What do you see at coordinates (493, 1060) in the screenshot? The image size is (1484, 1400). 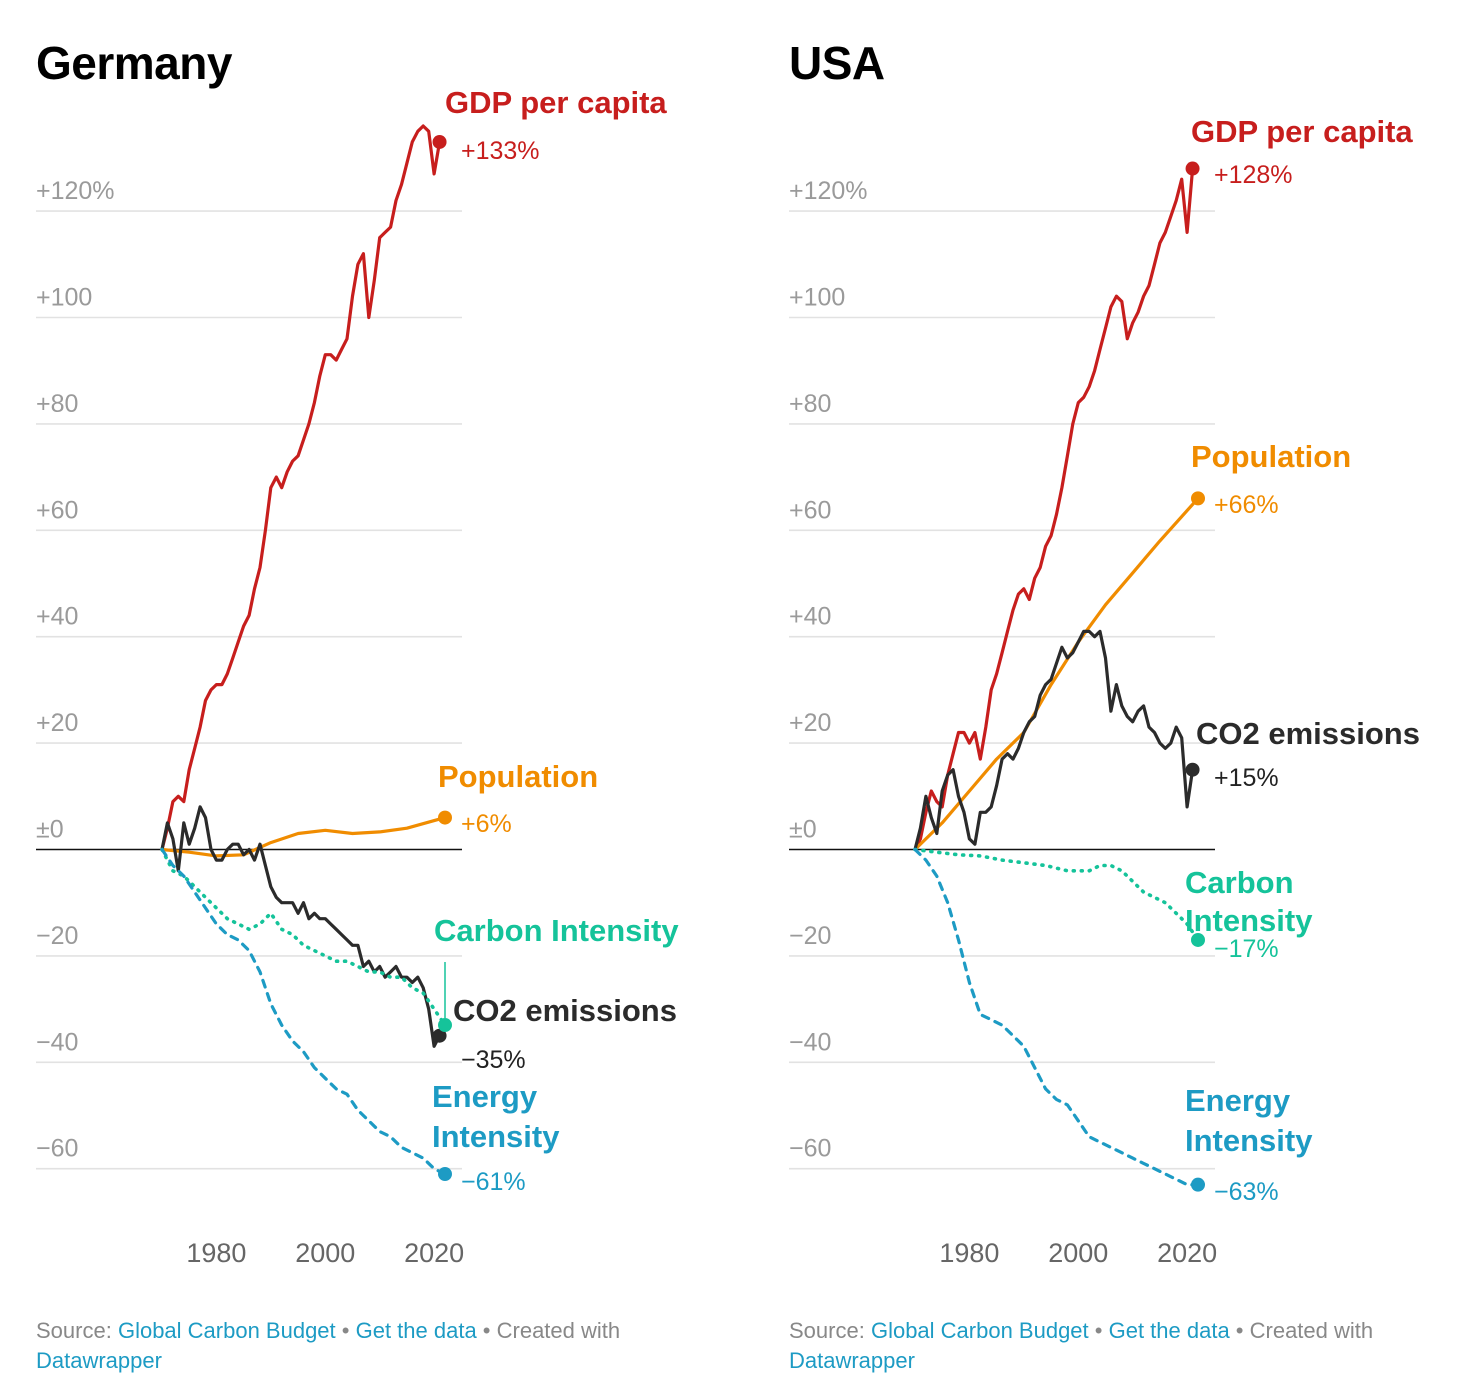 I see `series-end-value: −35%` at bounding box center [493, 1060].